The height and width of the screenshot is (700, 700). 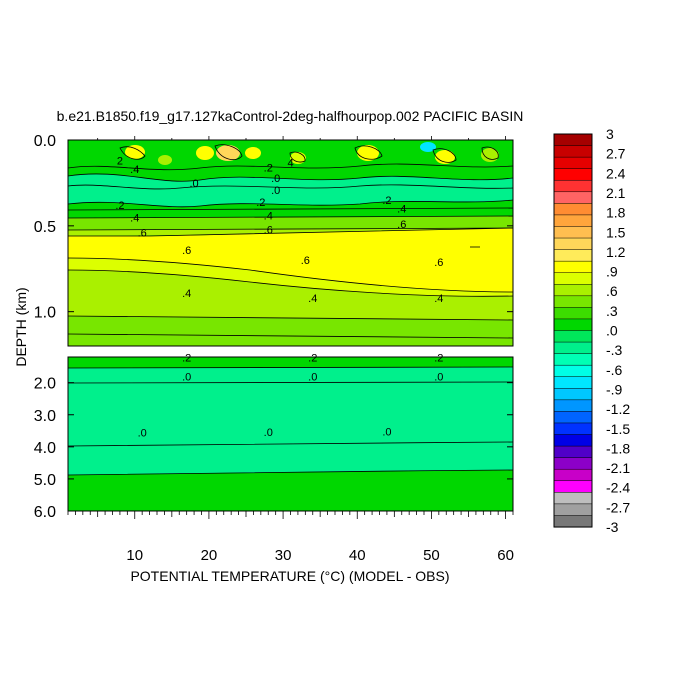 What do you see at coordinates (290, 421) in the screenshot?
I see `lower-contour-lines` at bounding box center [290, 421].